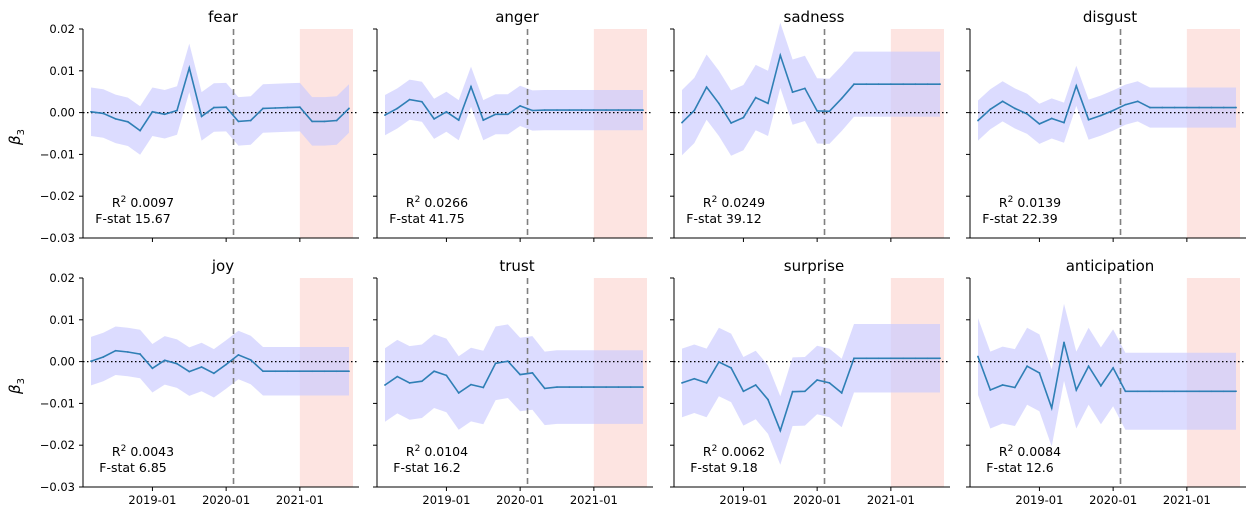  I want to click on y-tick-label: −0.03, so click(57, 238).